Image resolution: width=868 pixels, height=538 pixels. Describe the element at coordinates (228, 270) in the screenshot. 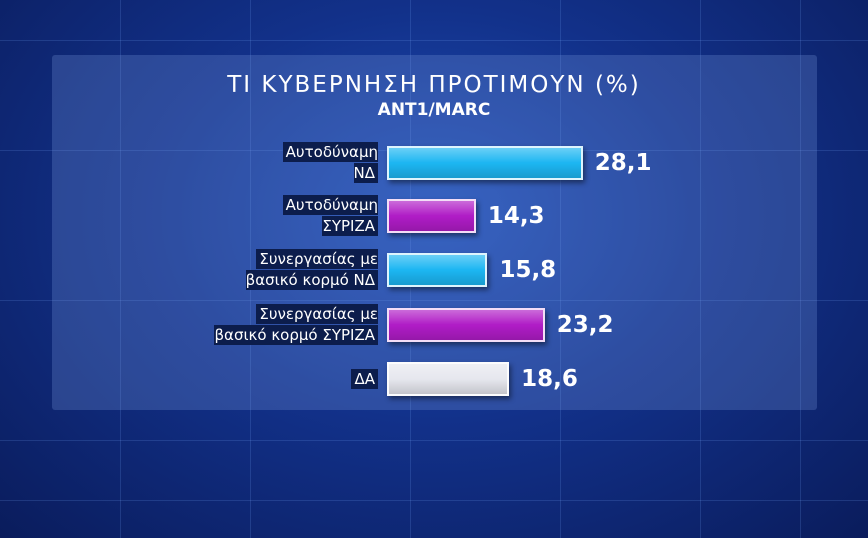

I see `category-label: Συνεργασίας με βασικό κορμό ΝΔ` at that location.